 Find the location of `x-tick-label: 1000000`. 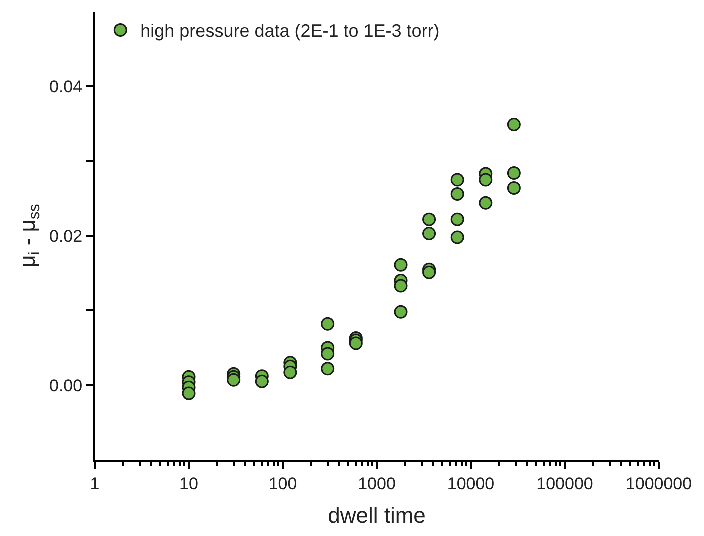

x-tick-label: 1000000 is located at coordinates (659, 484).